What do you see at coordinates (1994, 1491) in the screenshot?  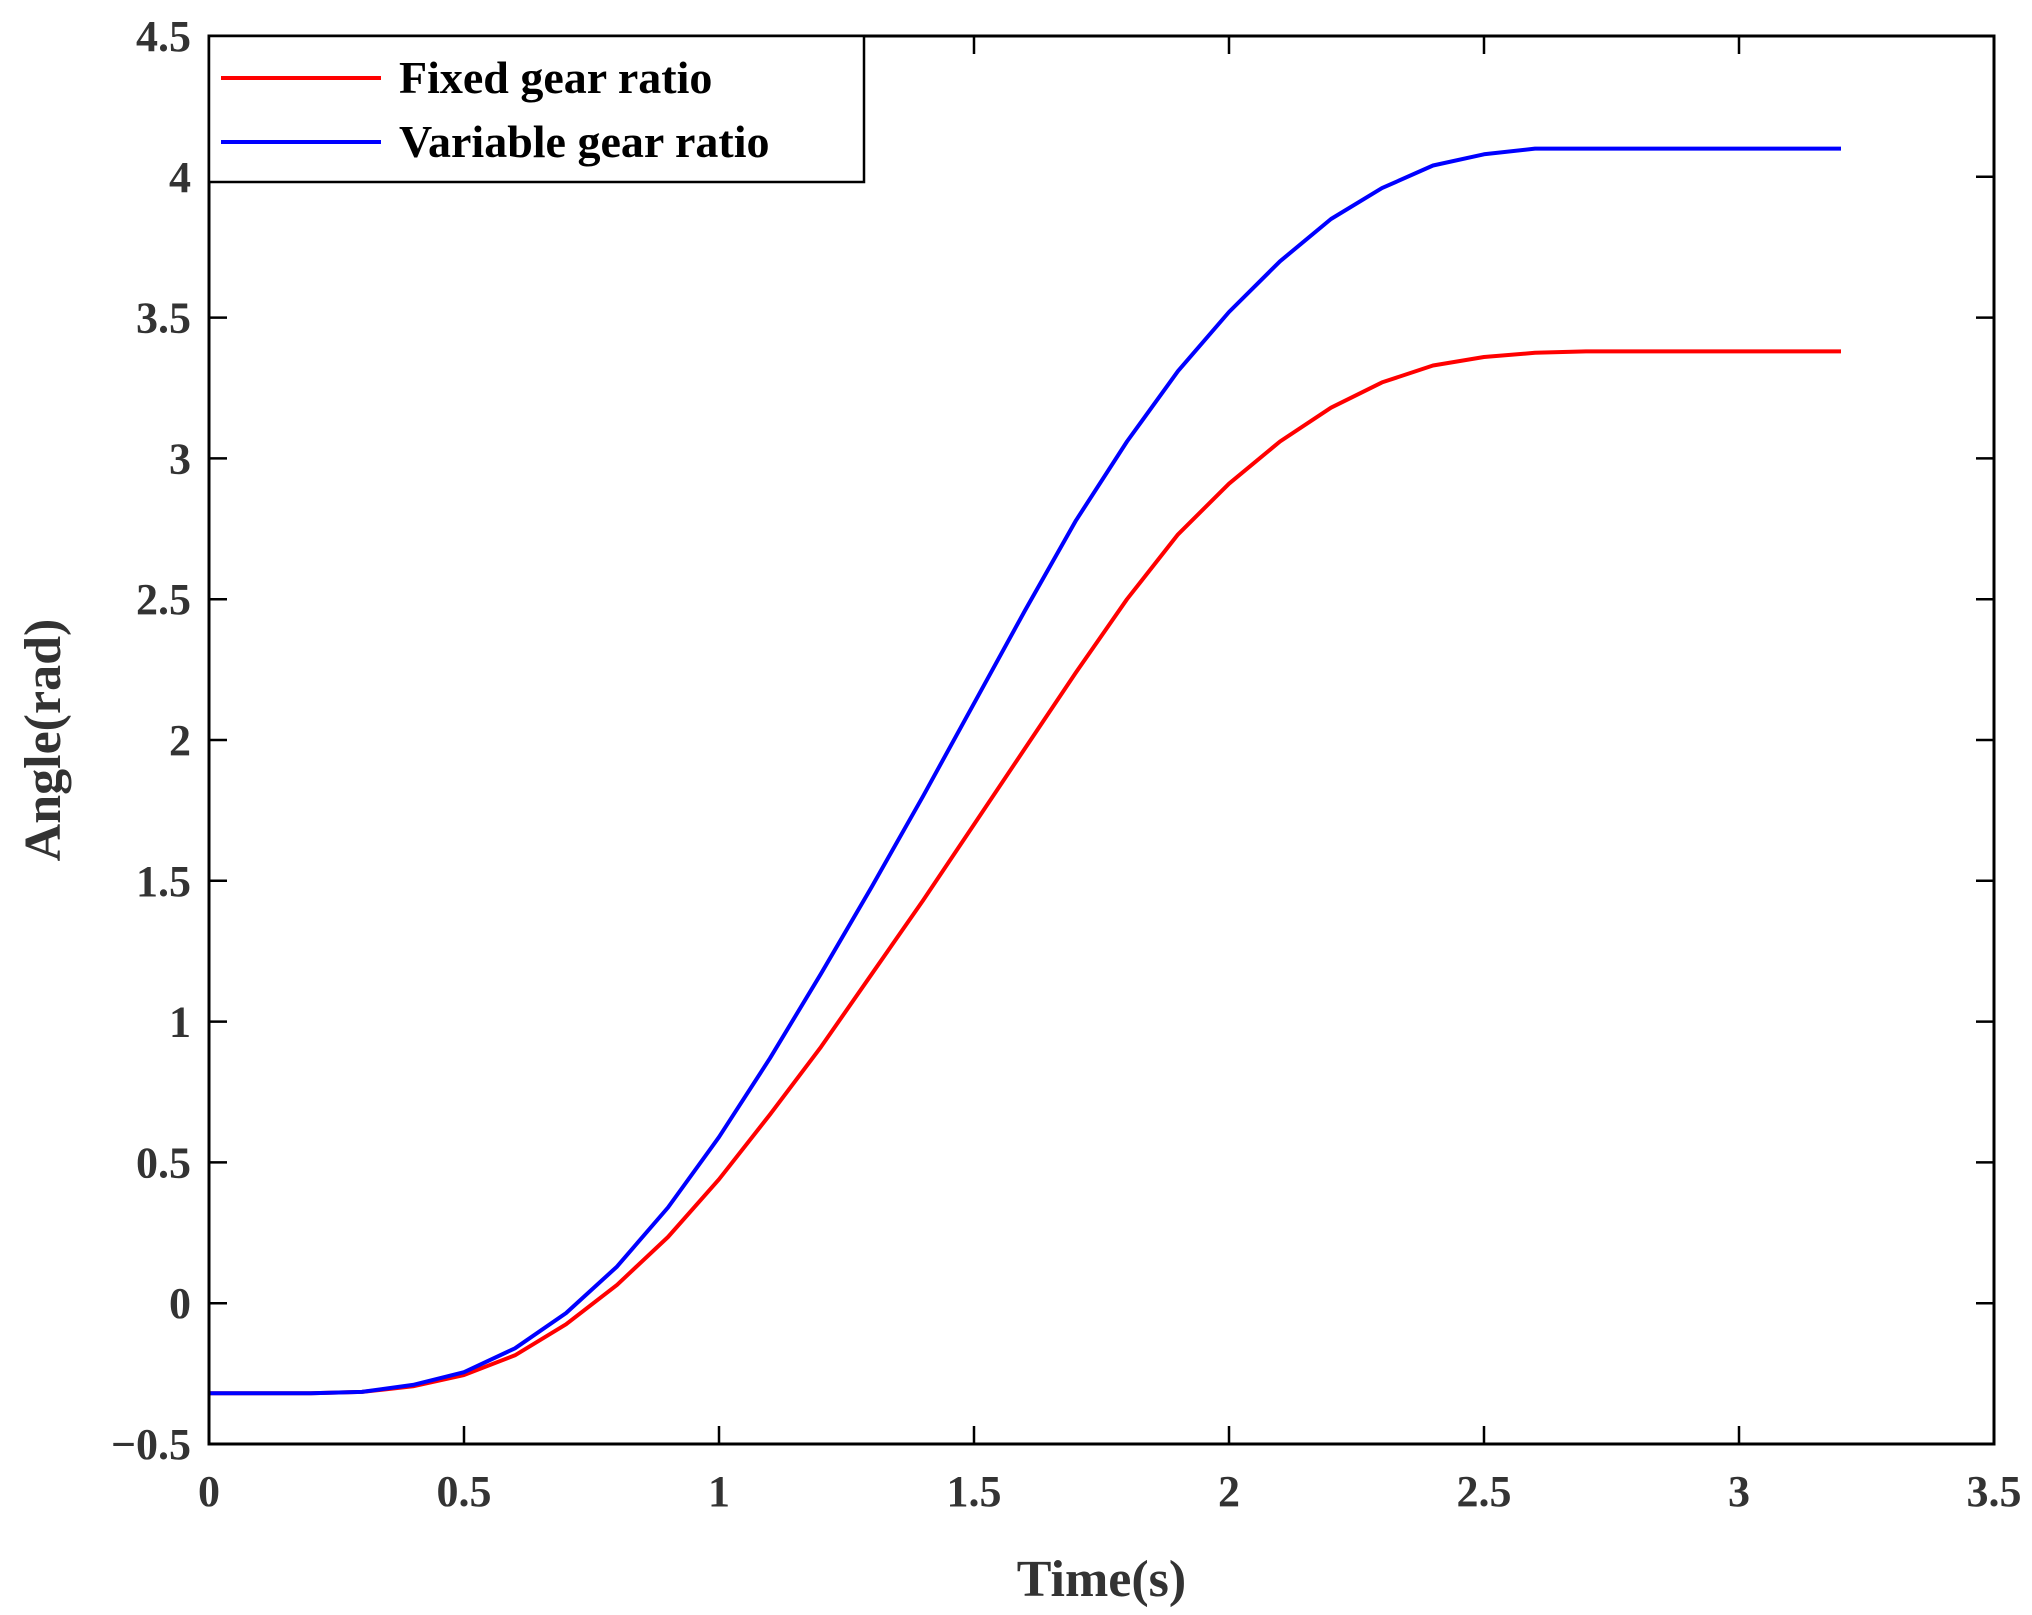 I see `x-tick-label: 3.5` at bounding box center [1994, 1491].